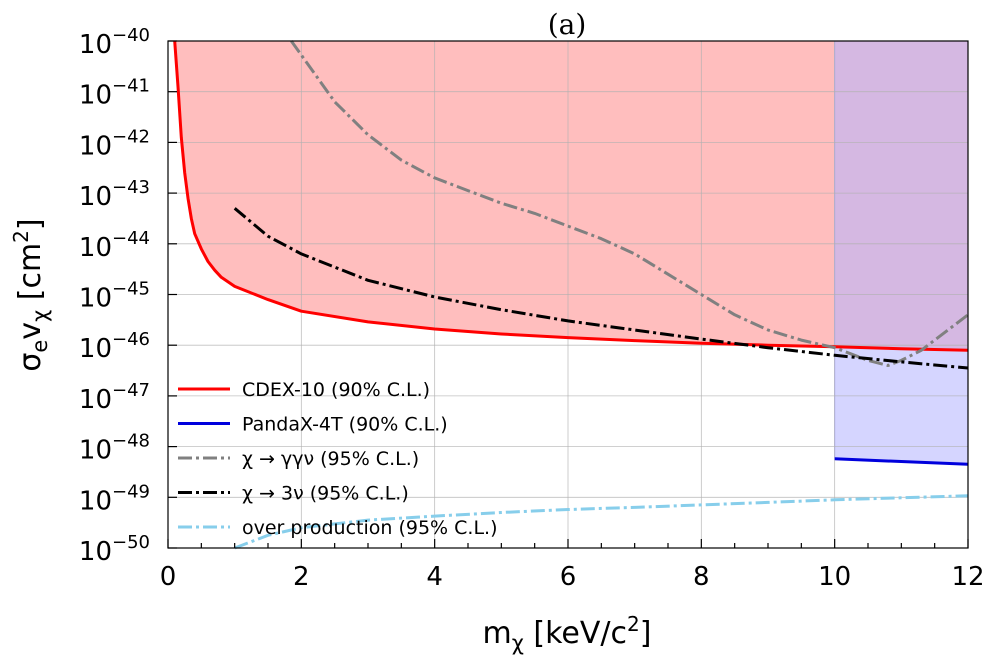 Image resolution: width=996 pixels, height=664 pixels. What do you see at coordinates (701, 577) in the screenshot?
I see `x-tick-label: 8` at bounding box center [701, 577].